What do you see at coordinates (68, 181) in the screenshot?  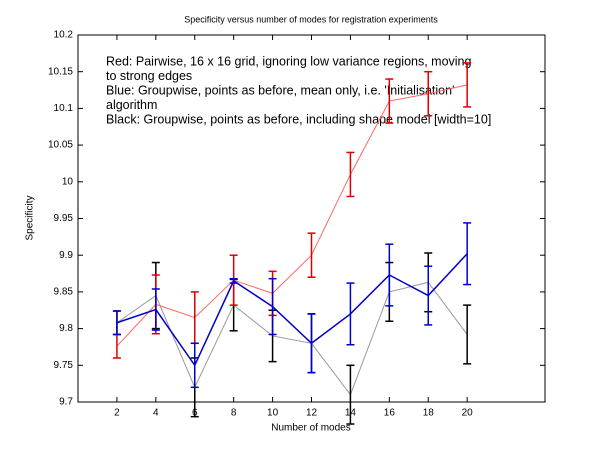 I see `y-tick-label: 10` at bounding box center [68, 181].